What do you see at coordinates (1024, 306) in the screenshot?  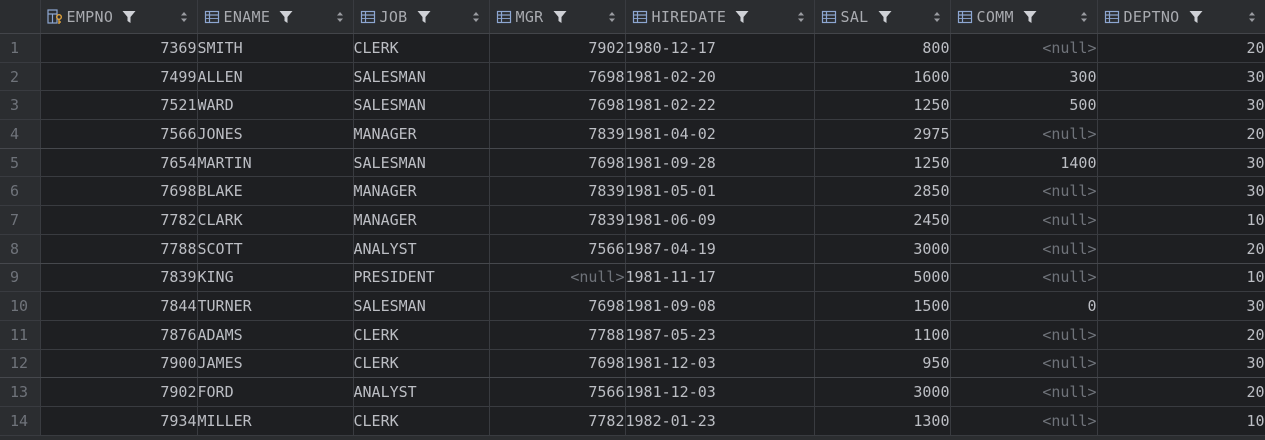 I see `cell-comm: 0` at bounding box center [1024, 306].